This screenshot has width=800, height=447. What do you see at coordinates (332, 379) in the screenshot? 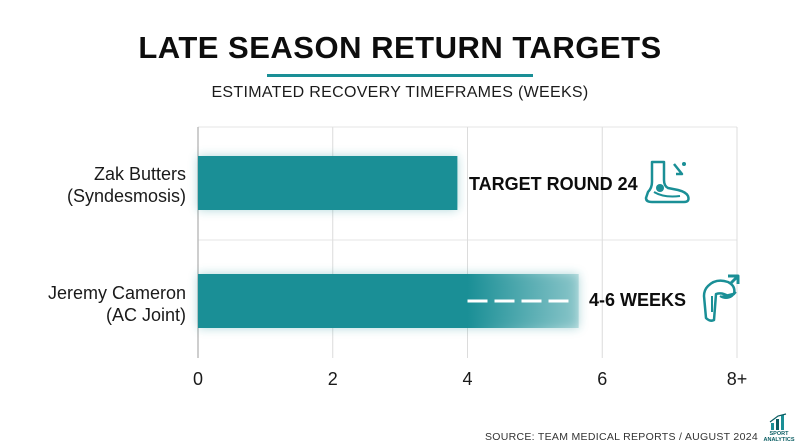
I see `x-tick-label: 2` at bounding box center [332, 379].